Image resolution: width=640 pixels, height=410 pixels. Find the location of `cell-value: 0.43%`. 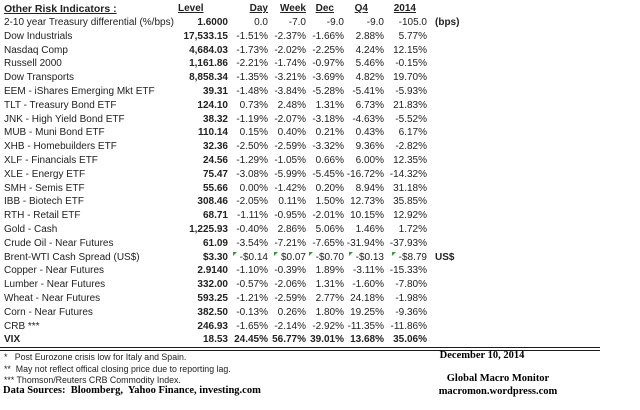

cell-value: 0.43% is located at coordinates (369, 133).